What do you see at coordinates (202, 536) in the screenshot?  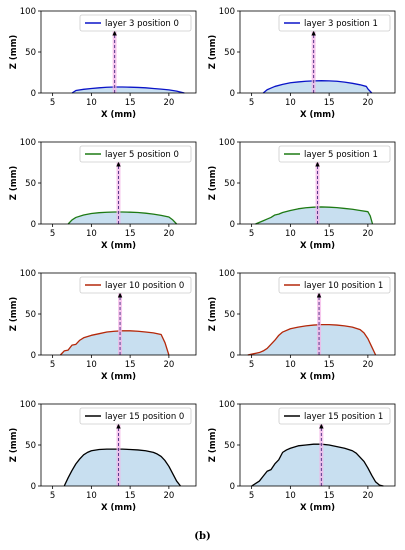 I see `figure-caption: (b)` at bounding box center [202, 536].